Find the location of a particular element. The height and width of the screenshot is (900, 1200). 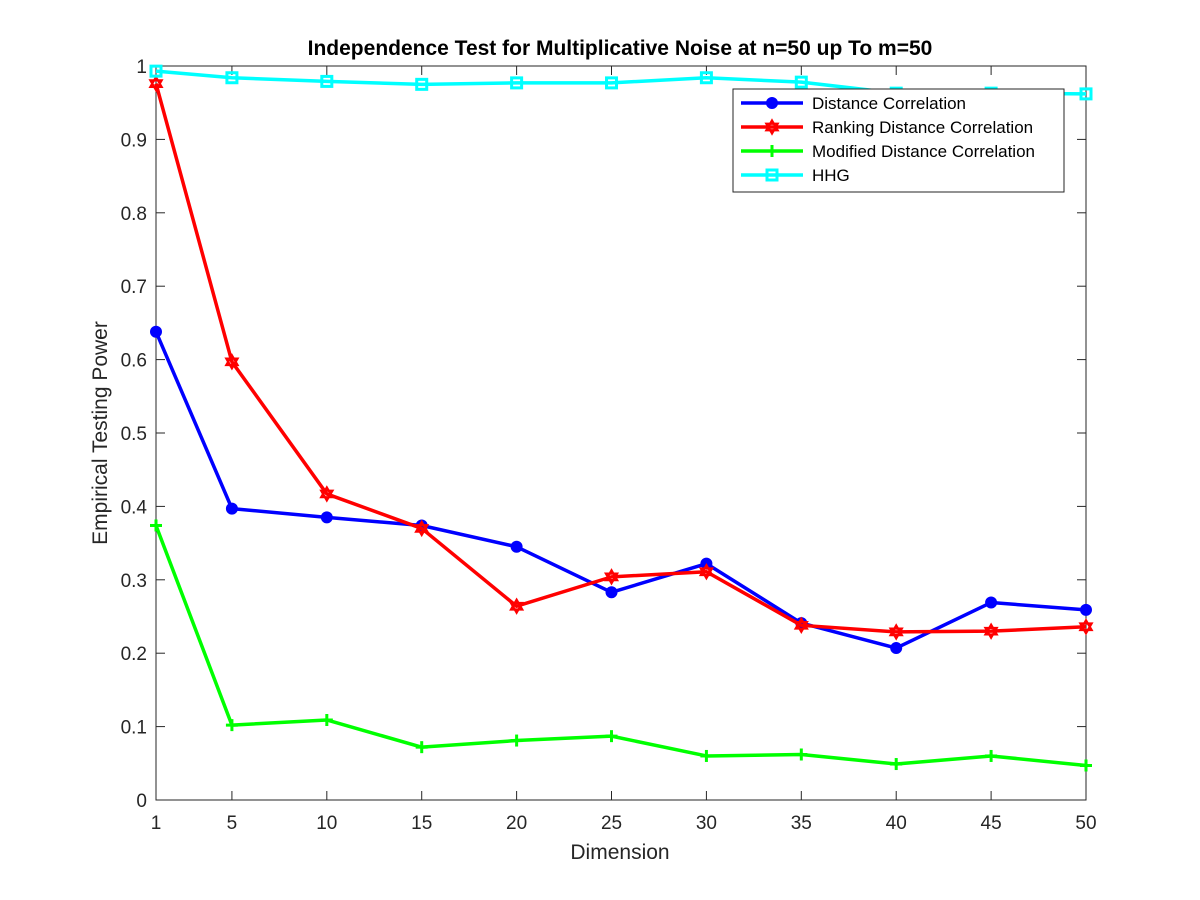

x-tick-label: 15 is located at coordinates (421, 823).